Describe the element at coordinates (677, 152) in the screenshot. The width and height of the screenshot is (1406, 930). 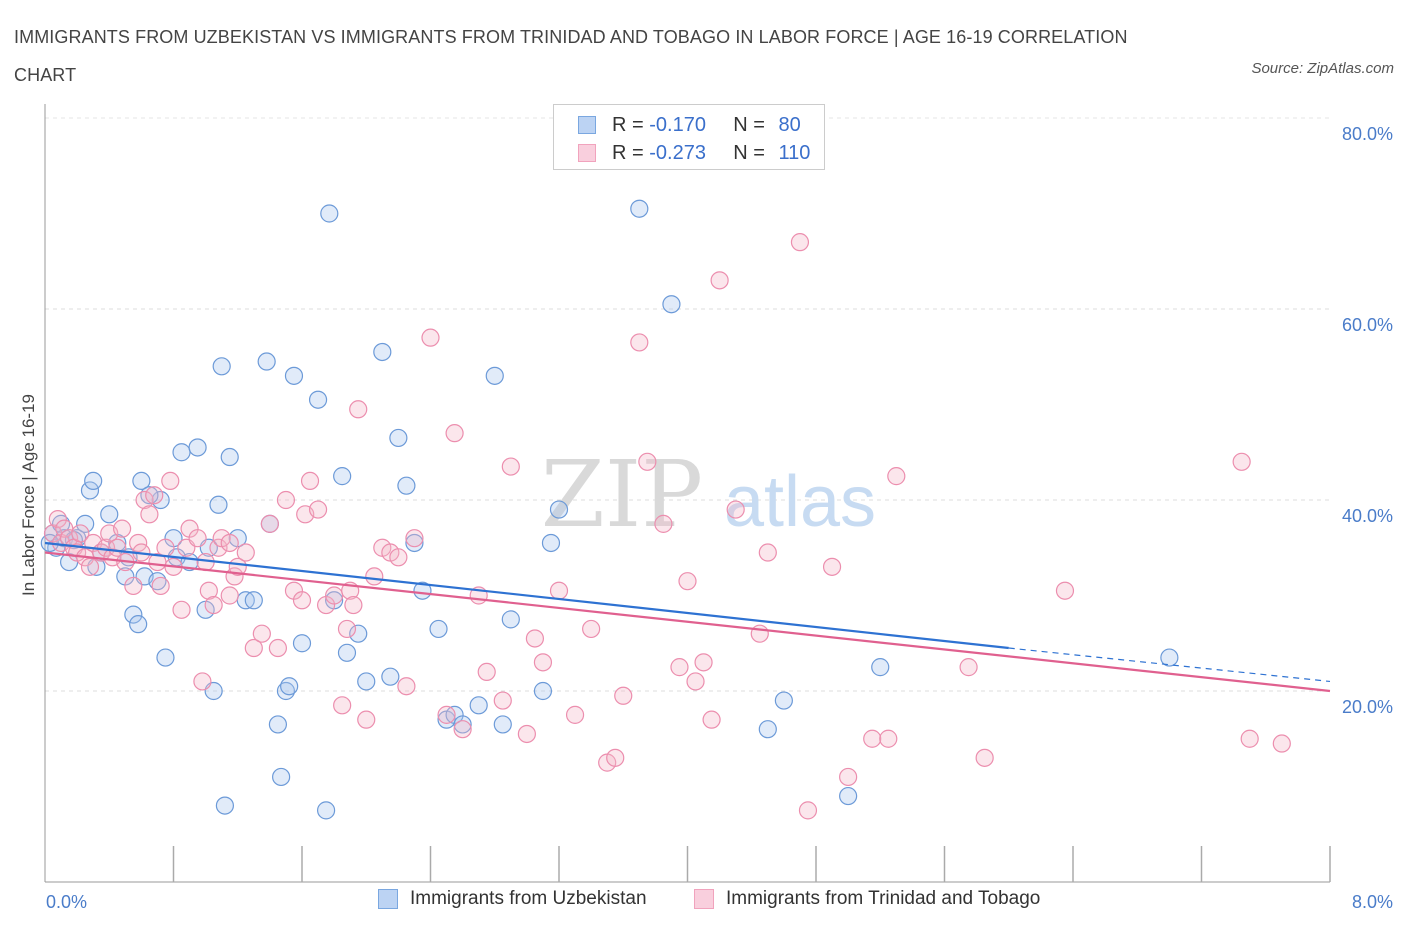
I see `legend-r-value: -0.273` at that location.